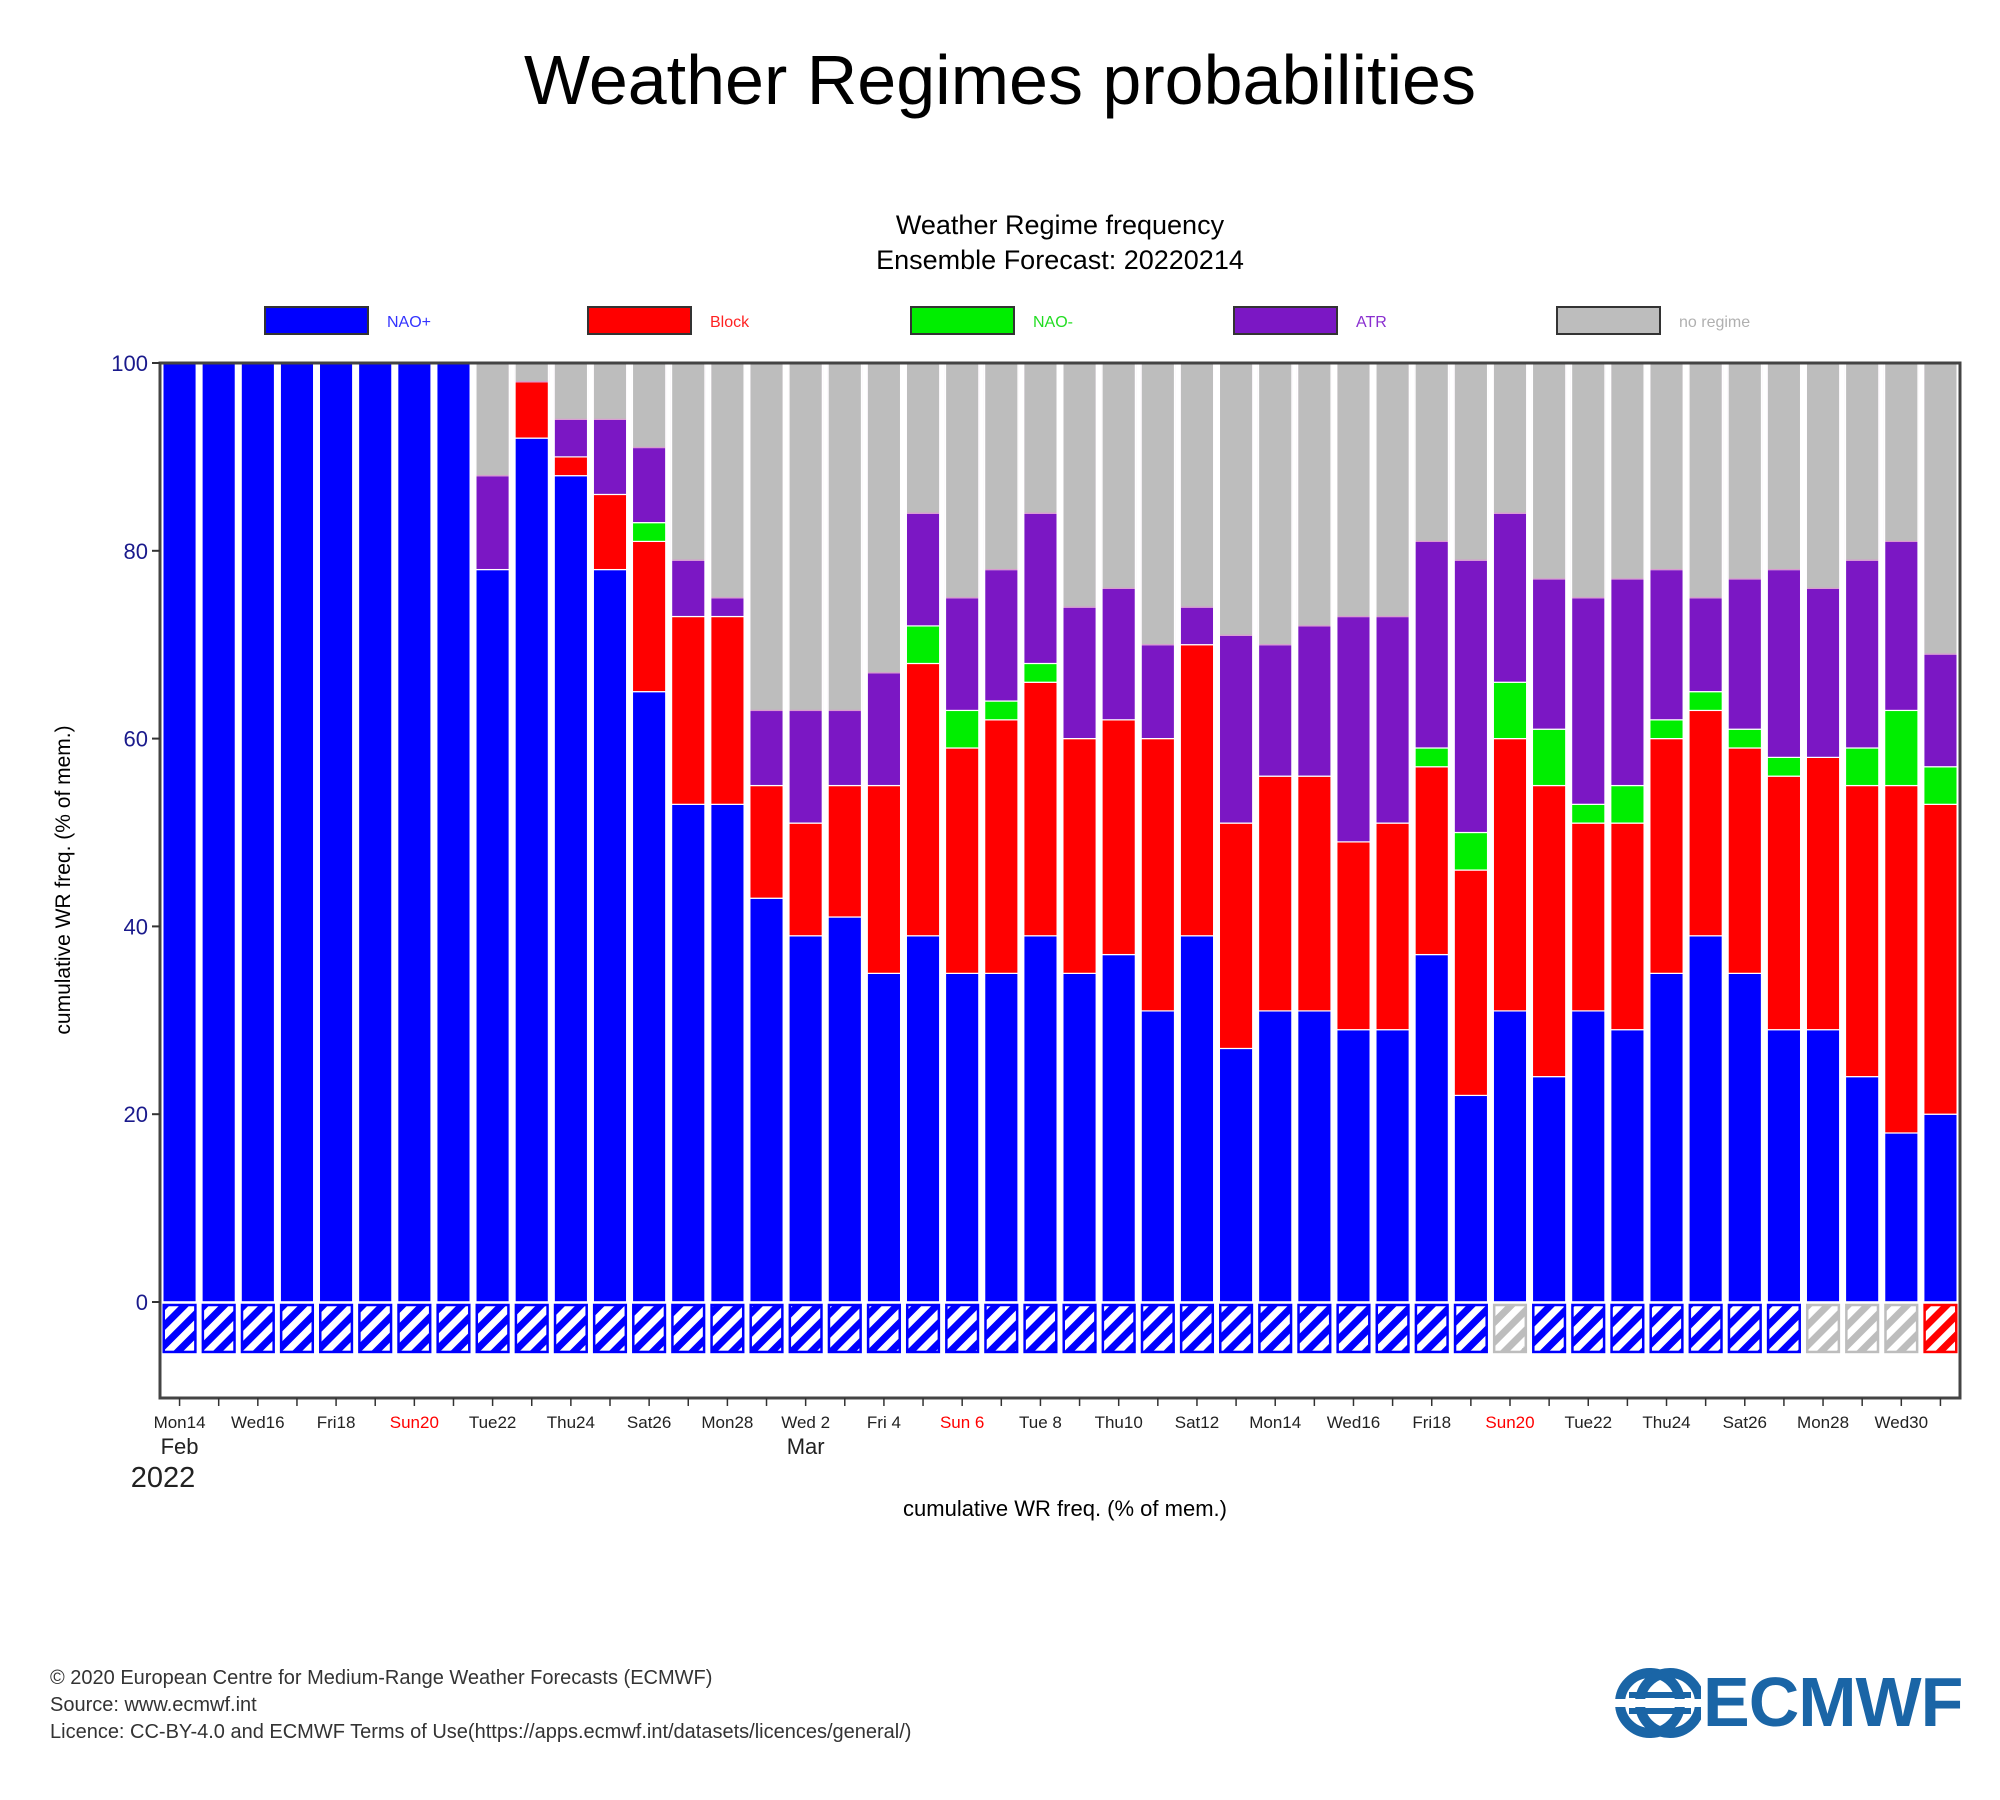  Describe the element at coordinates (1789, 1702) in the screenshot. I see `ecmwf-logo: ECMWF` at that location.